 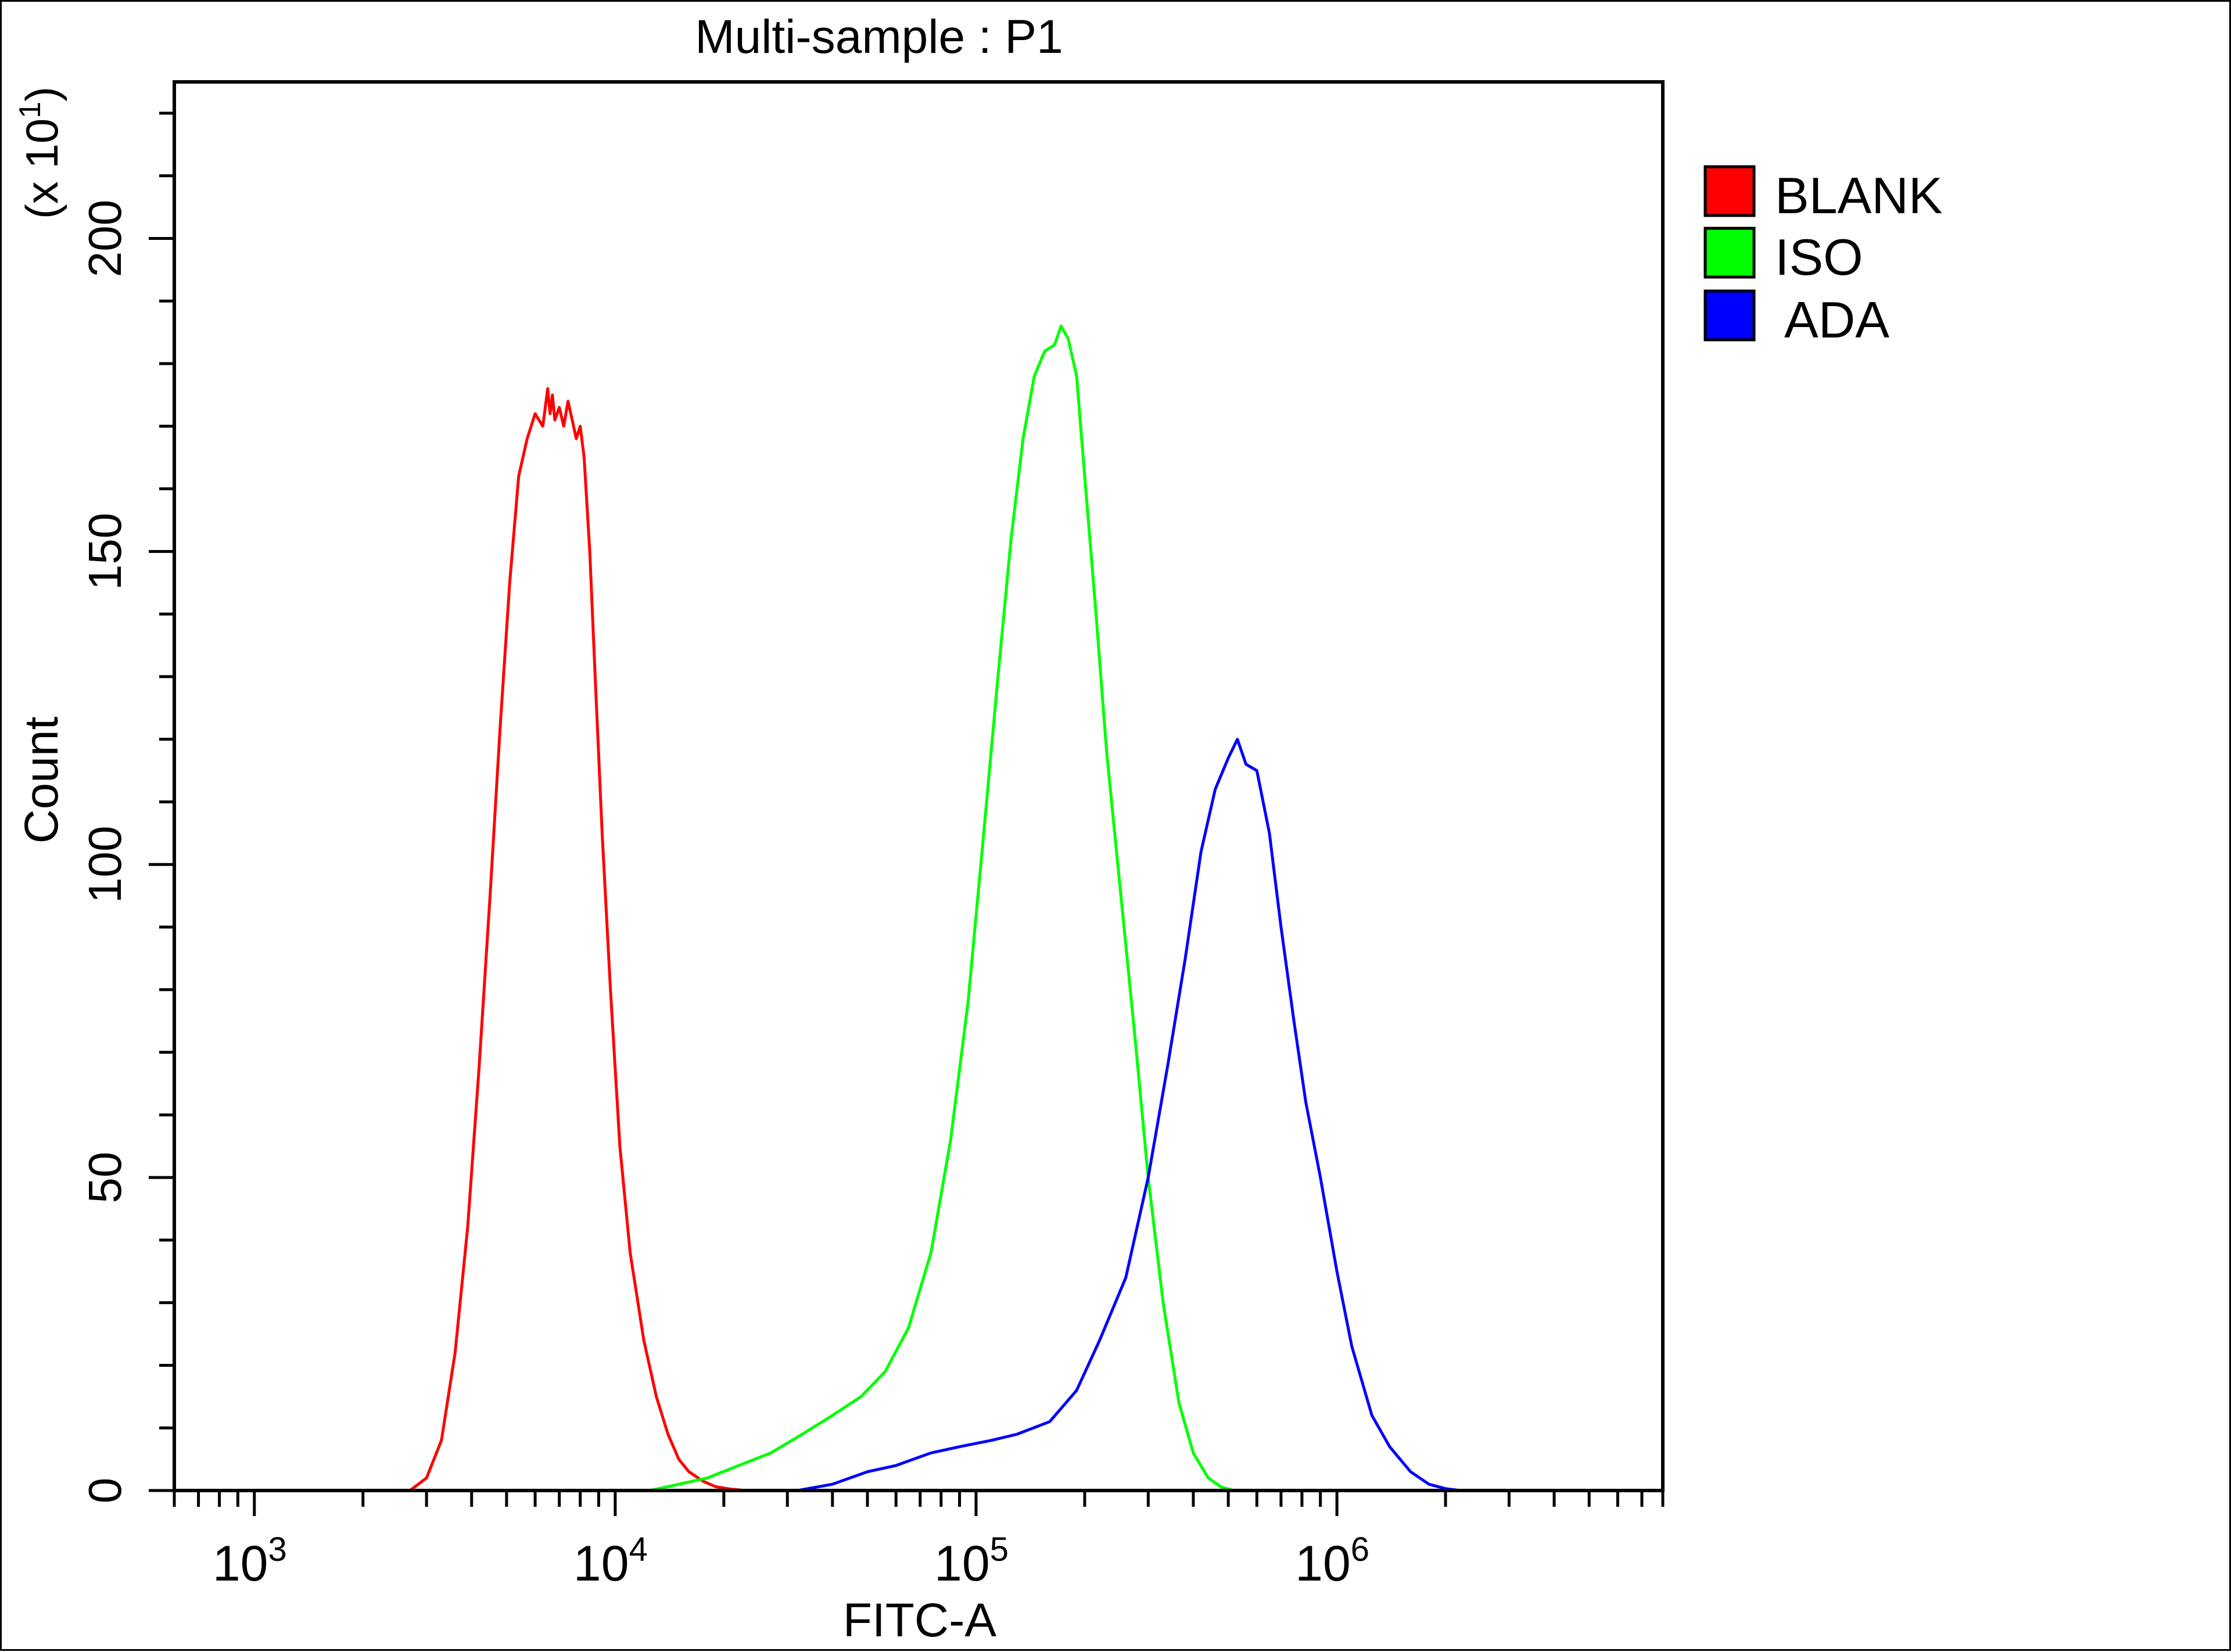 I want to click on y-tick-label: 0, so click(x=105, y=1491).